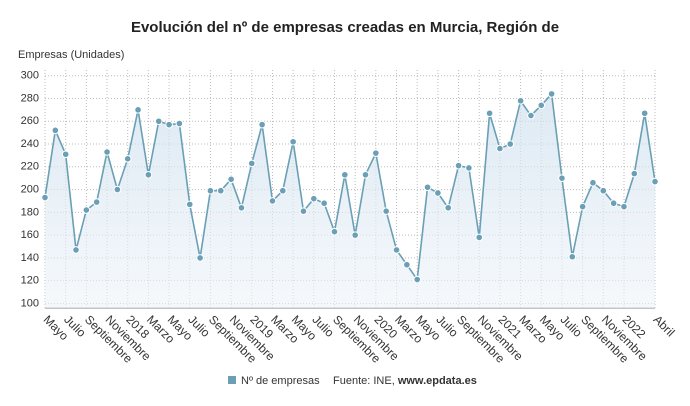  Describe the element at coordinates (30, 303) in the screenshot. I see `y-tick-label: 100` at that location.